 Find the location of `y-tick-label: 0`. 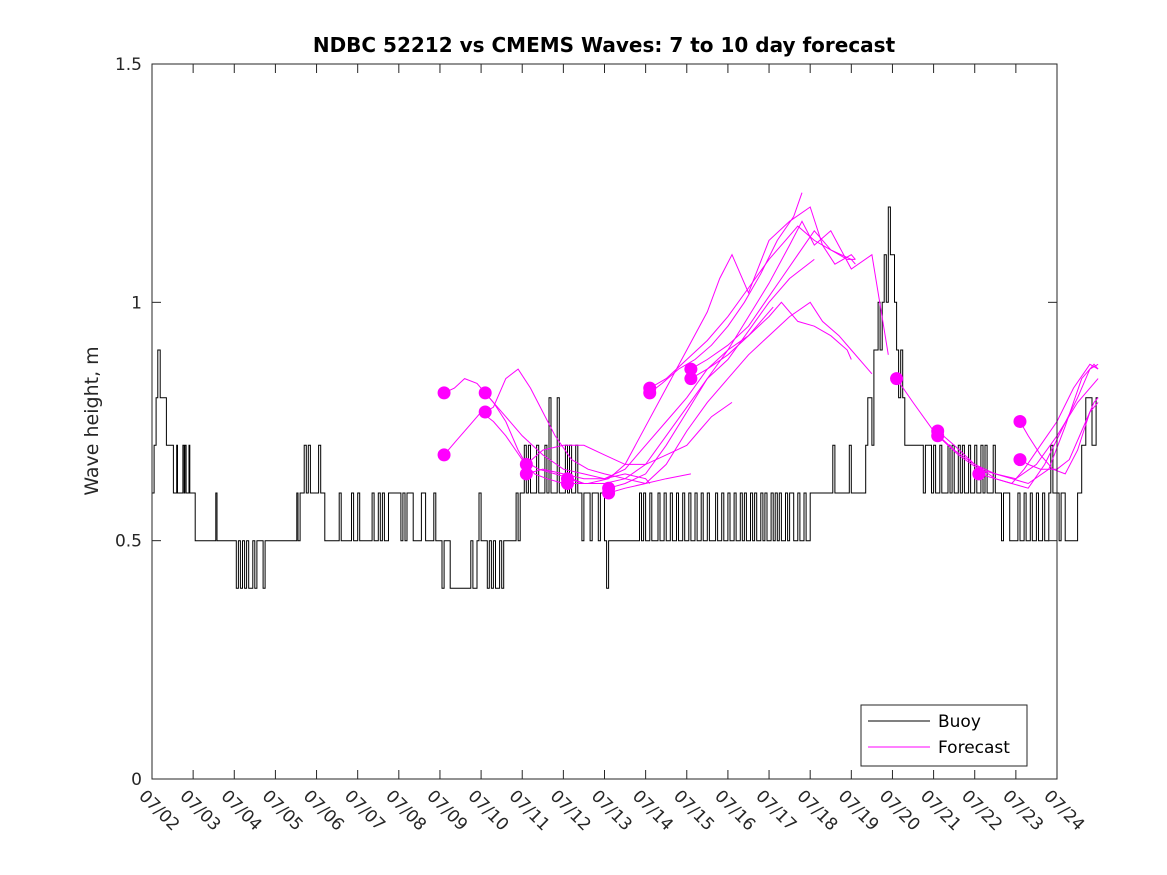

y-tick-label: 0 is located at coordinates (136, 780).